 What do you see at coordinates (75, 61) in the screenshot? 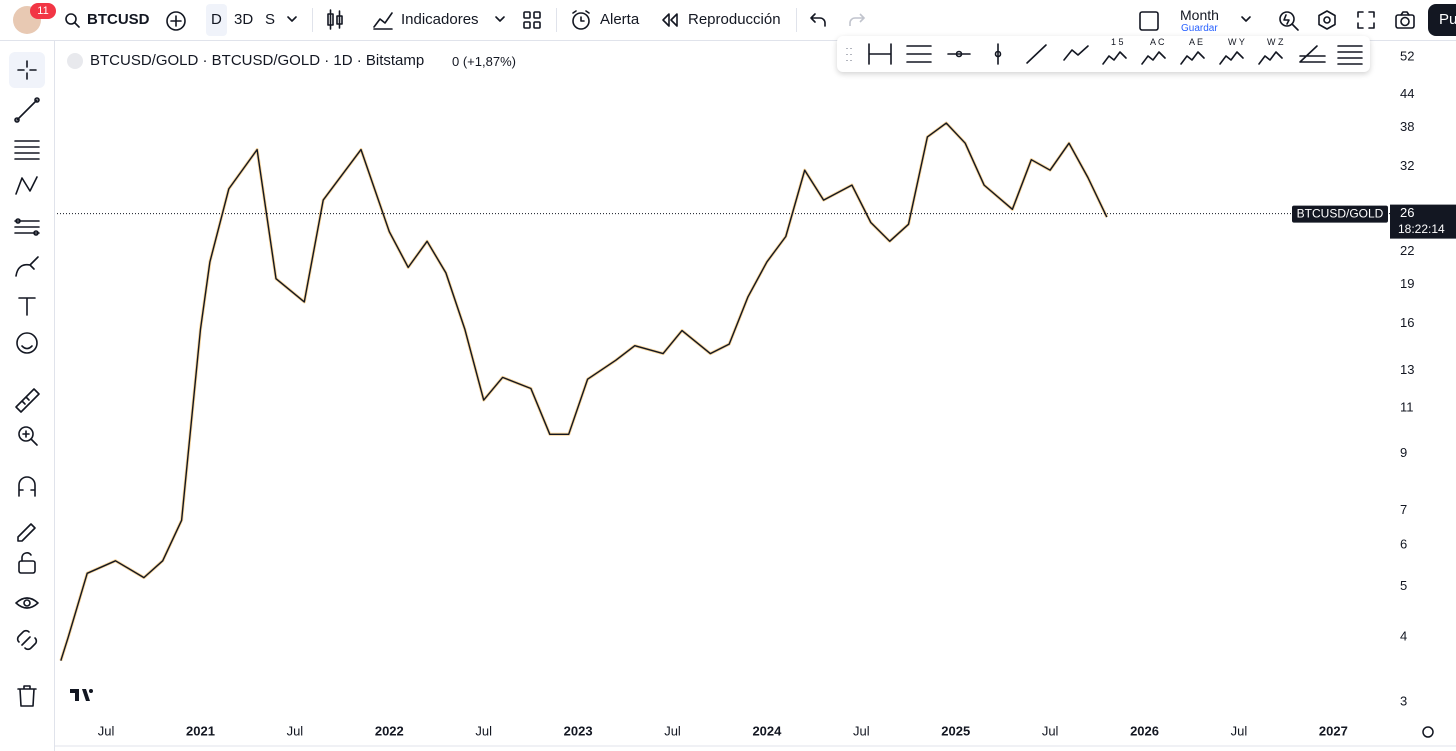
I see `symbol-logo` at bounding box center [75, 61].